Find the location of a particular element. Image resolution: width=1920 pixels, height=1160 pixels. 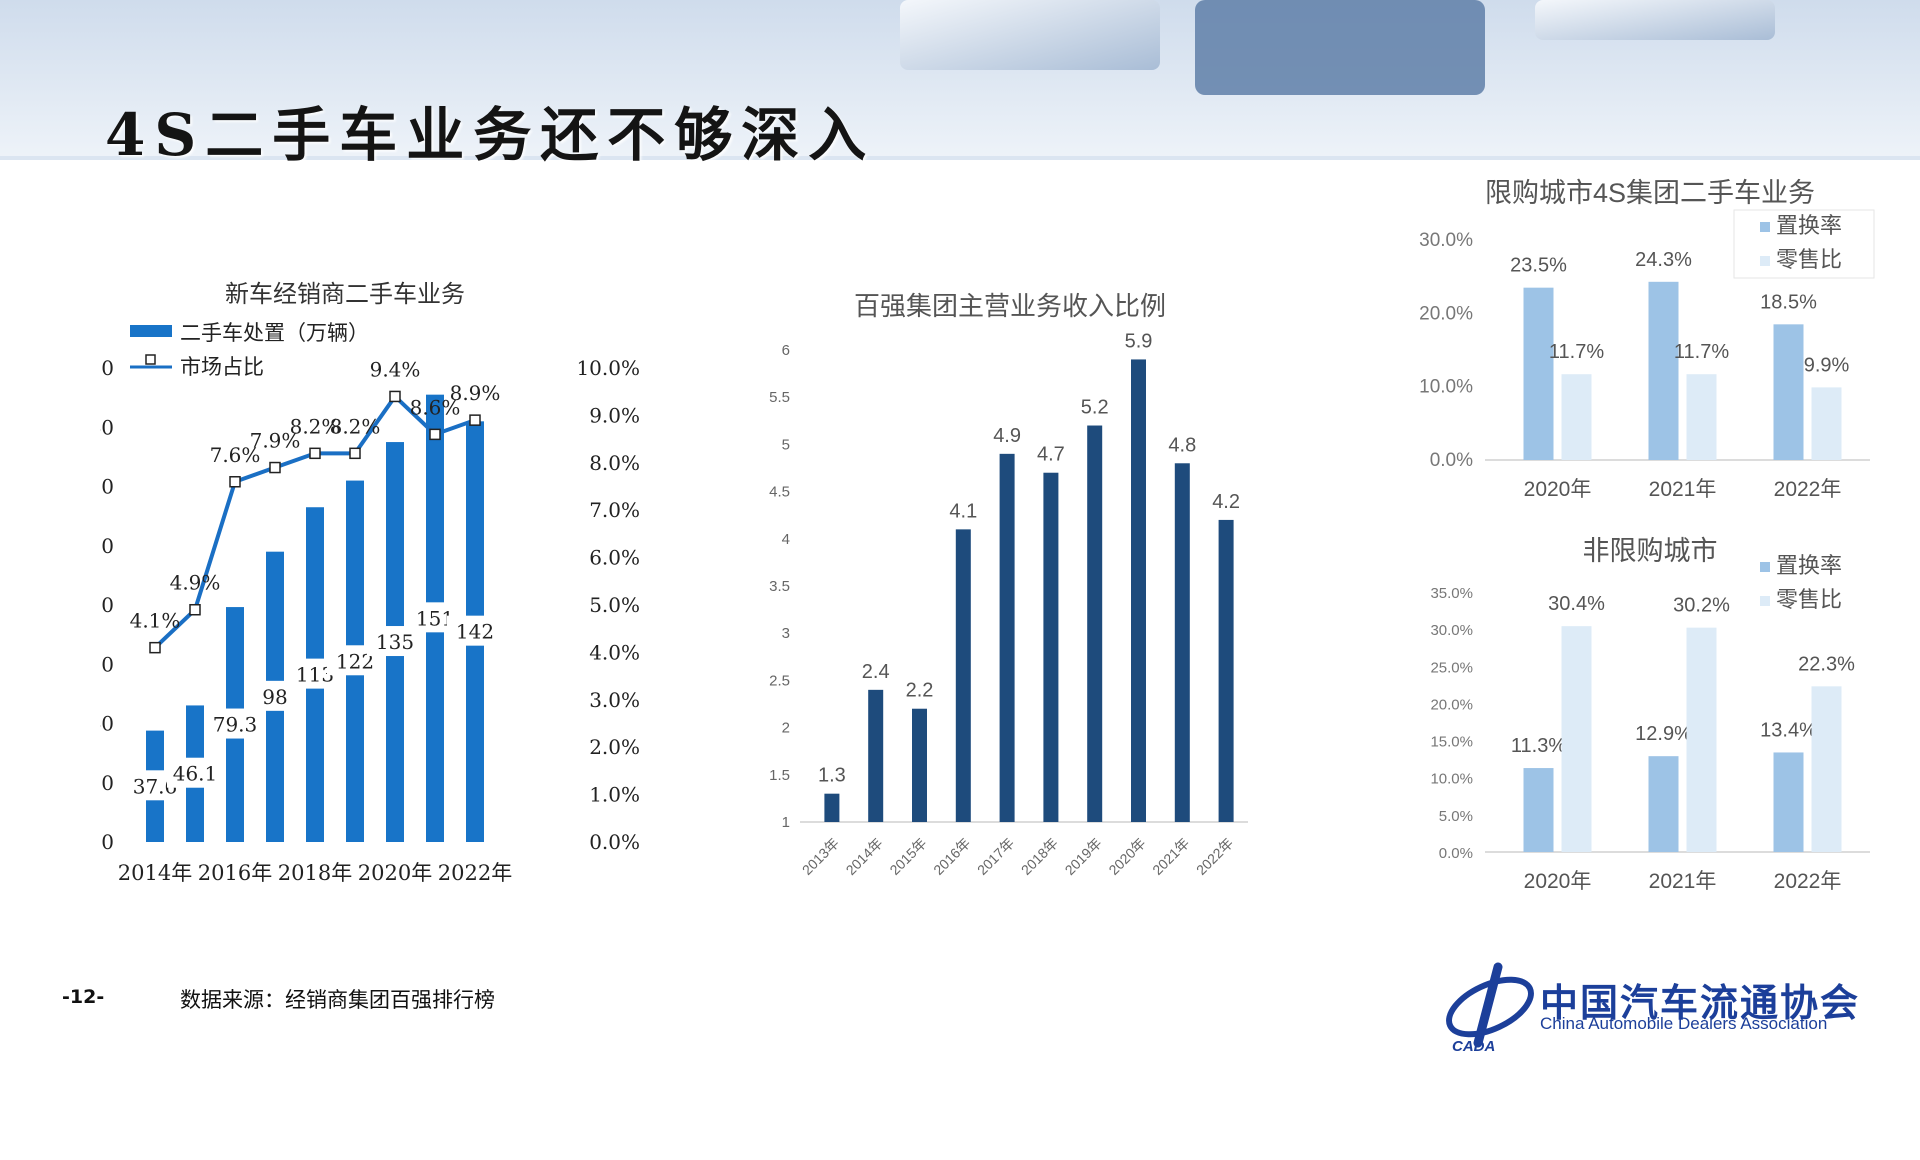

bar-data-label: 79.3 is located at coordinates (235, 725).